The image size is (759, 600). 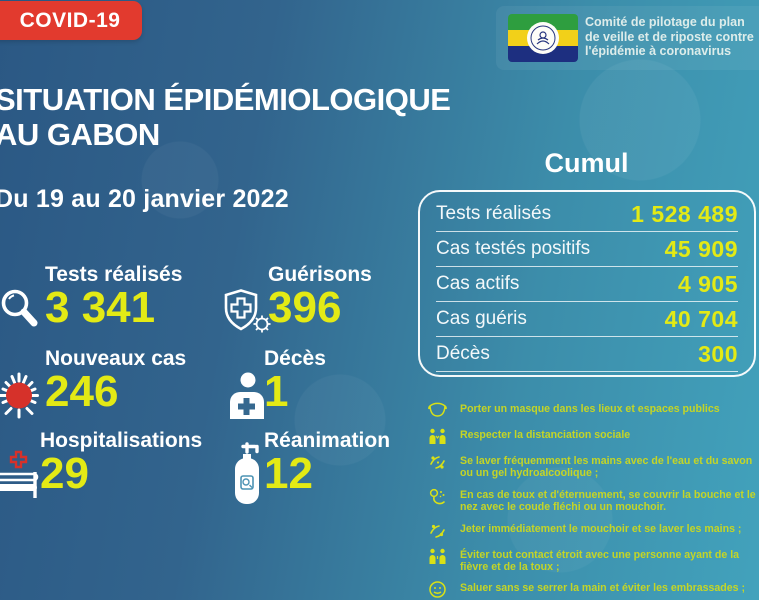 I want to click on stat-deces: Décès 1, so click(x=295, y=381).